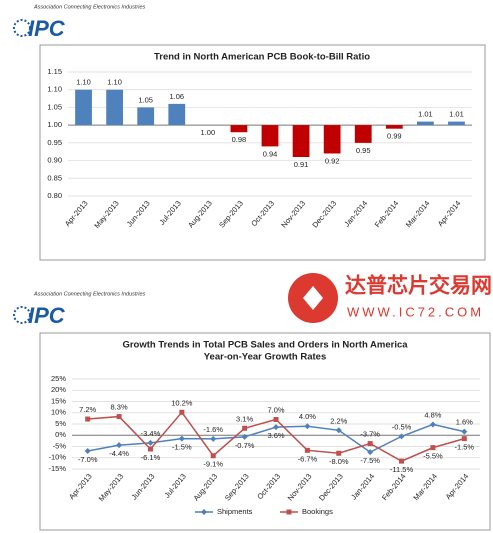 The image size is (493, 533). I want to click on value-label: -8.0%, so click(339, 461).